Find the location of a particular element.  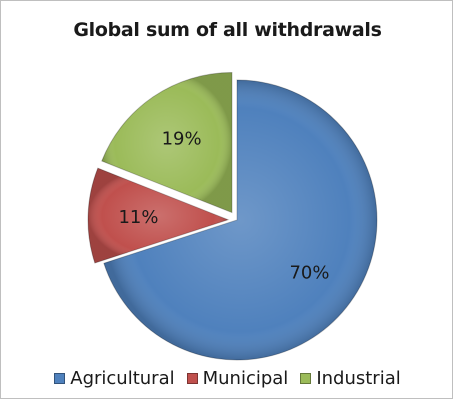

legend-item-agricultural: Agricultural is located at coordinates (114, 378).